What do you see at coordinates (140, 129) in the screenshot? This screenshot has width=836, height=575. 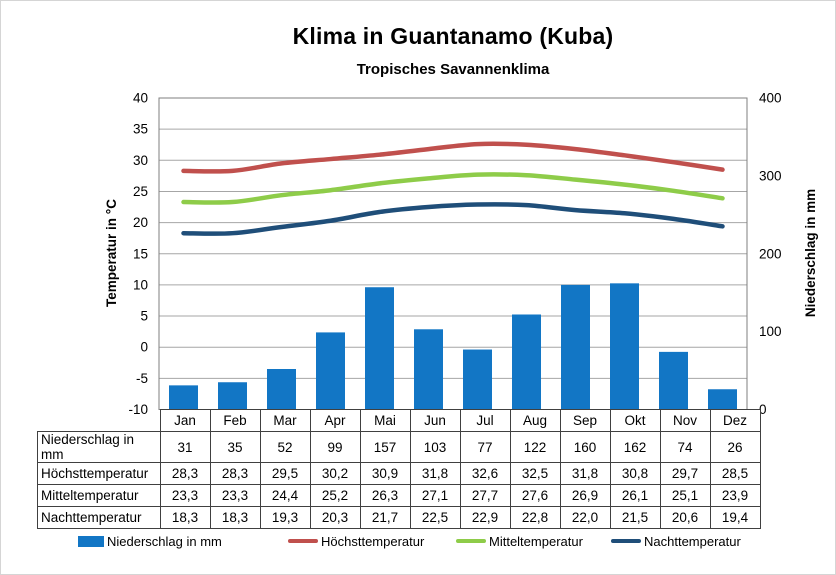 I see `y-axis-left-tick-label: 35` at bounding box center [140, 129].